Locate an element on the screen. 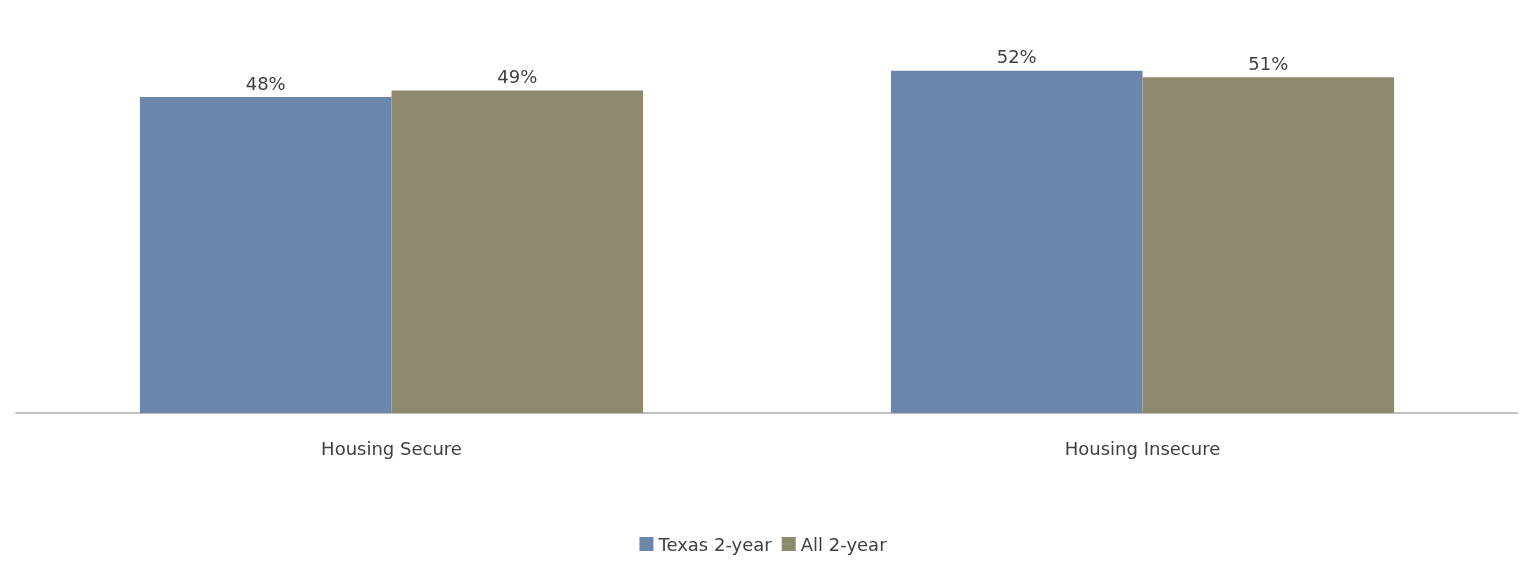 This screenshot has width=1526, height=568. data-label: 48% is located at coordinates (265, 83).